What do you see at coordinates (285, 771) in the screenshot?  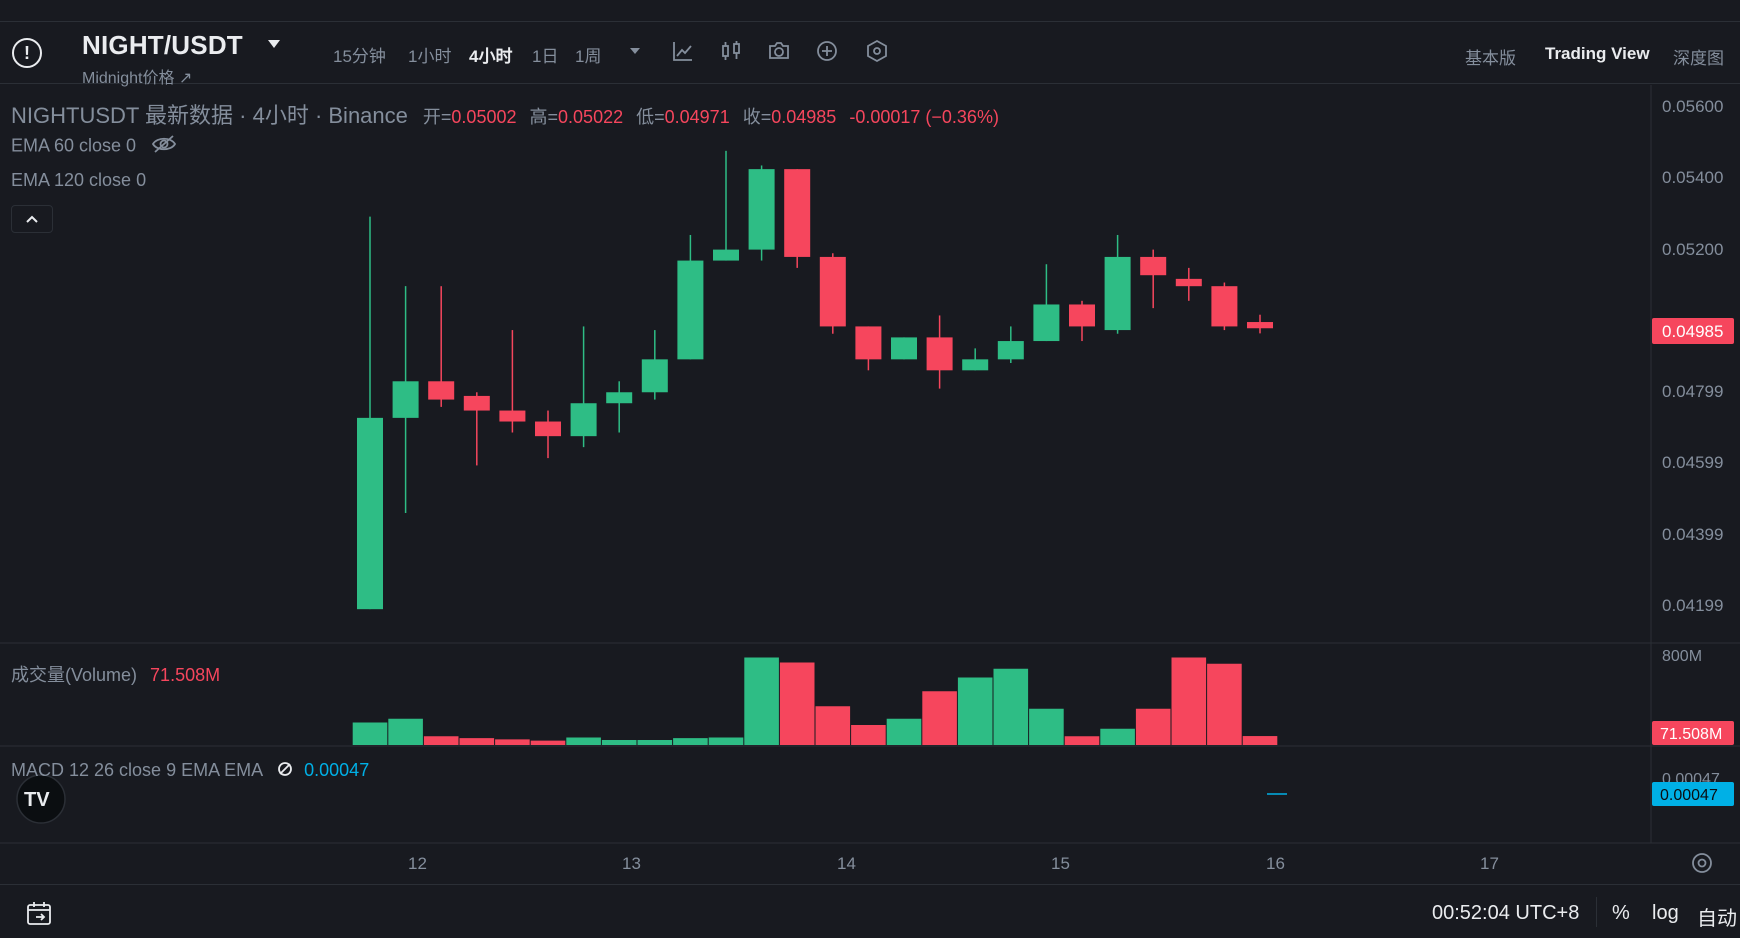 I see `hidden-indicator-icon` at bounding box center [285, 771].